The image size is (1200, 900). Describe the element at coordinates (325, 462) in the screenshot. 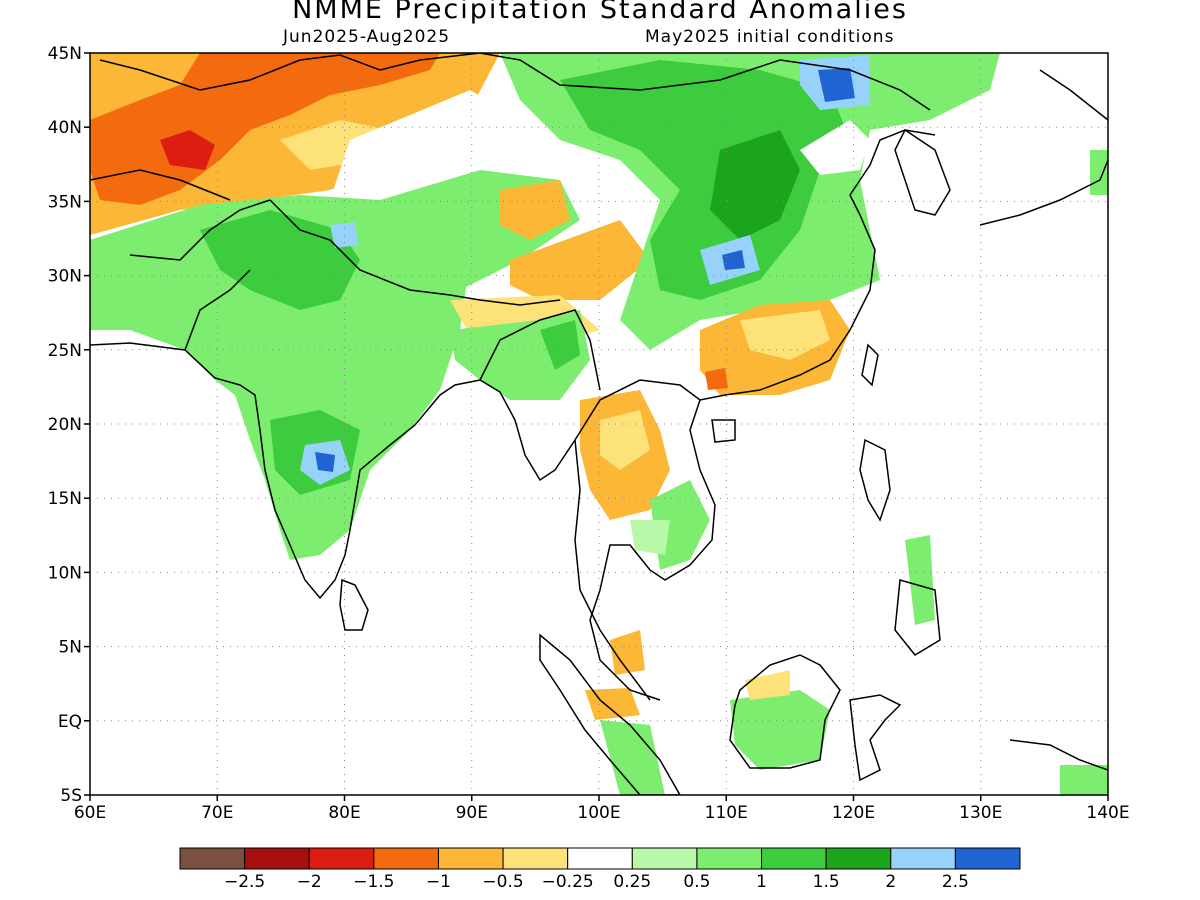

I see `india-extreme-wet-spot` at that location.